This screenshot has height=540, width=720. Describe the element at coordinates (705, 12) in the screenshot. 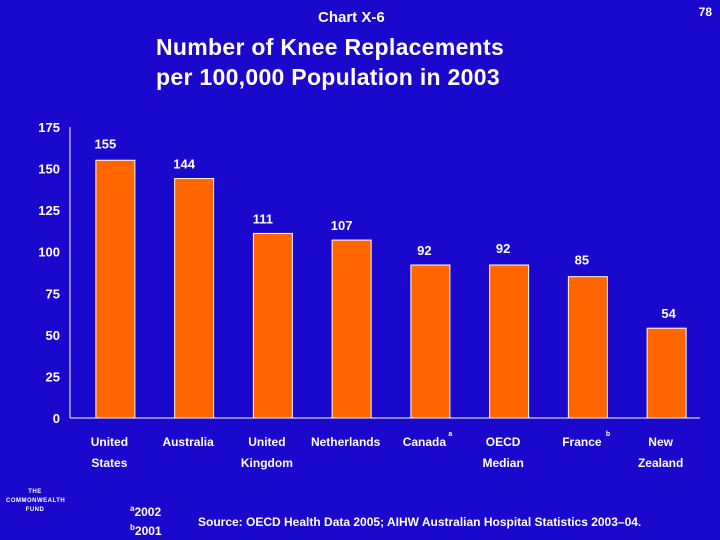

I see `page-number: 78` at that location.